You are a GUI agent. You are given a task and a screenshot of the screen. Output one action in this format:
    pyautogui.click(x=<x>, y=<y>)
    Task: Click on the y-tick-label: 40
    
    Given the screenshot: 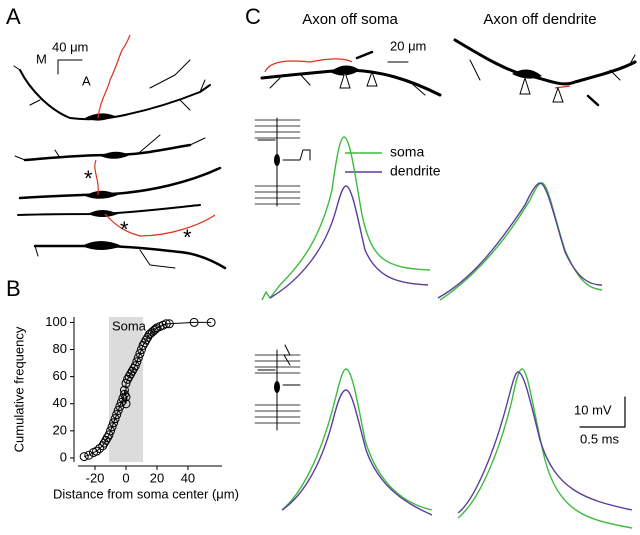 What is the action you would take?
    pyautogui.click(x=60, y=402)
    